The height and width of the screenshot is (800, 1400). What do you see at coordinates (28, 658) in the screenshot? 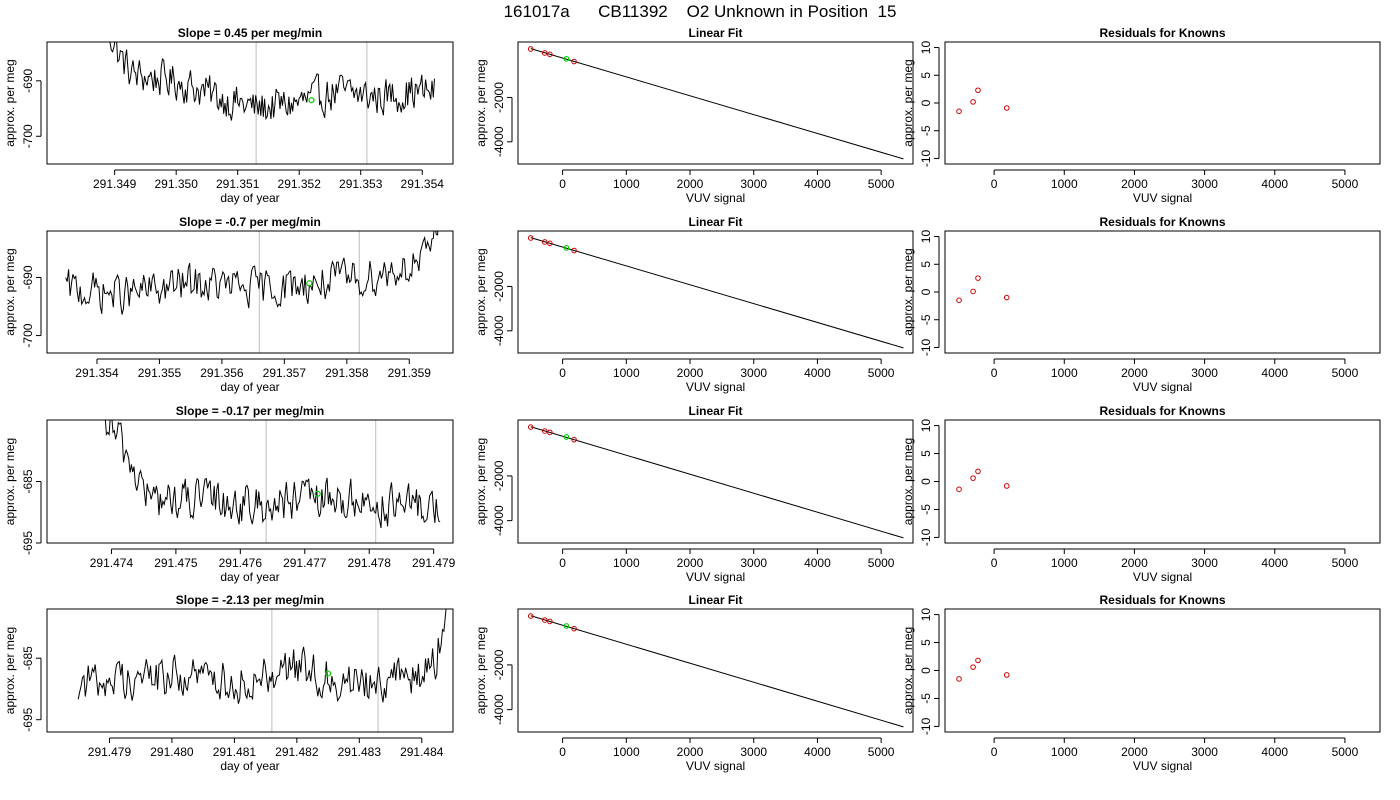
I see `y-tick-label: -685` at bounding box center [28, 658].